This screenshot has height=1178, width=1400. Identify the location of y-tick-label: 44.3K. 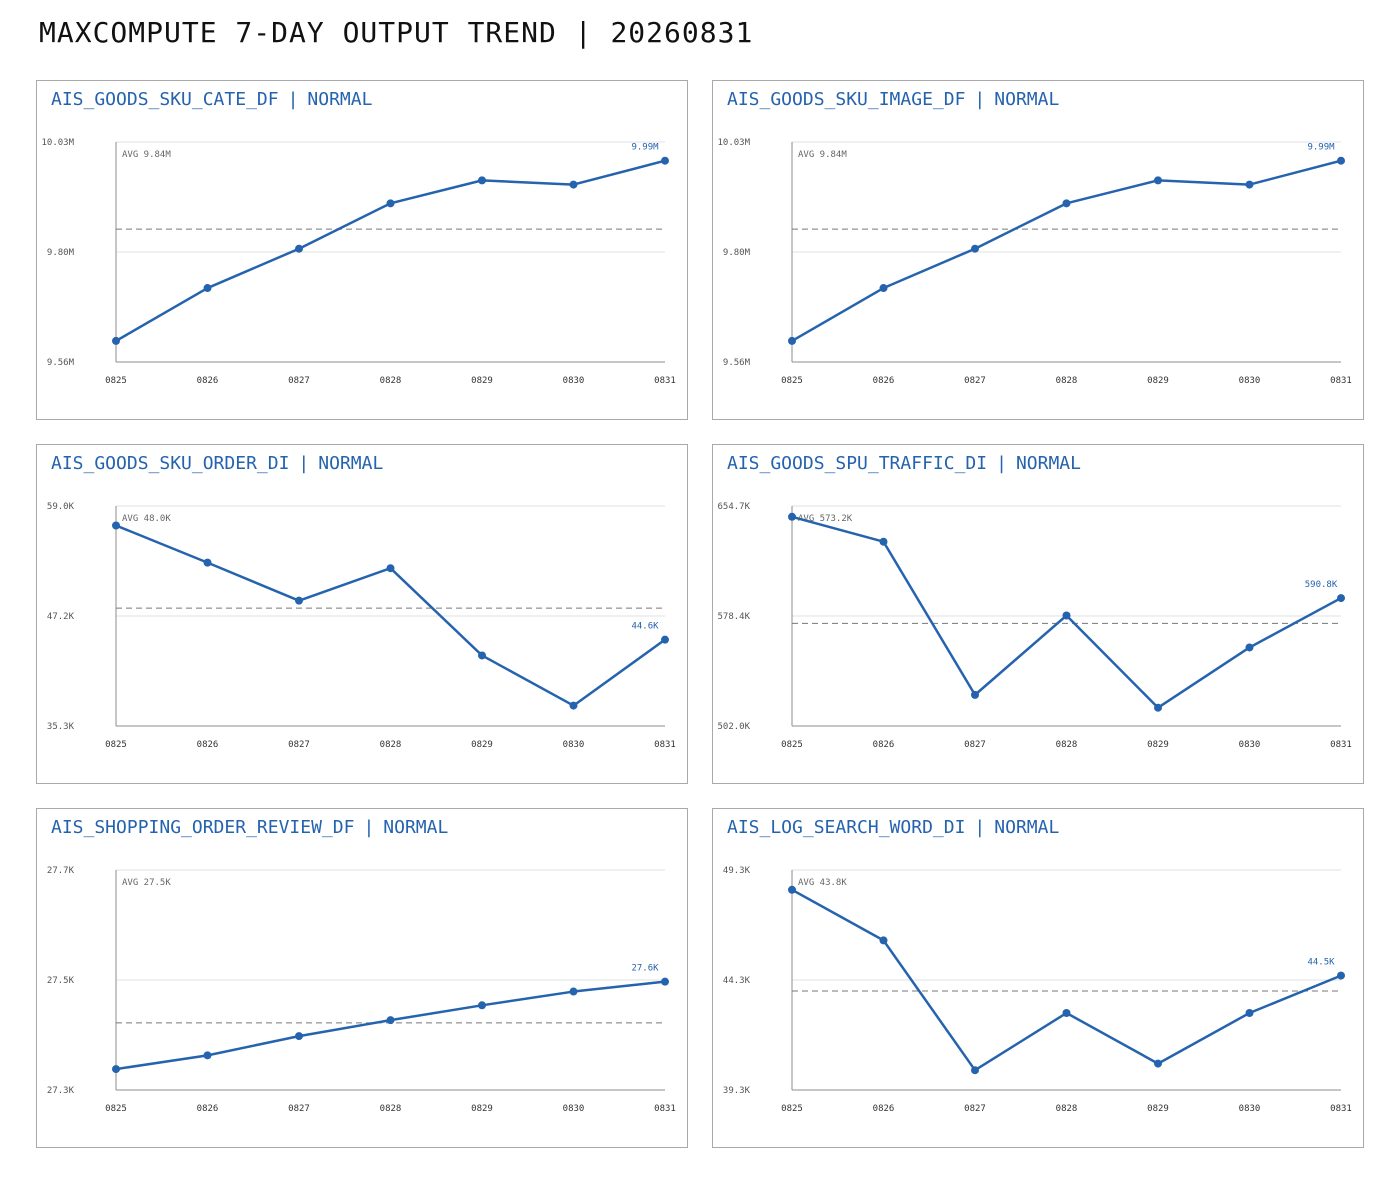
(737, 981).